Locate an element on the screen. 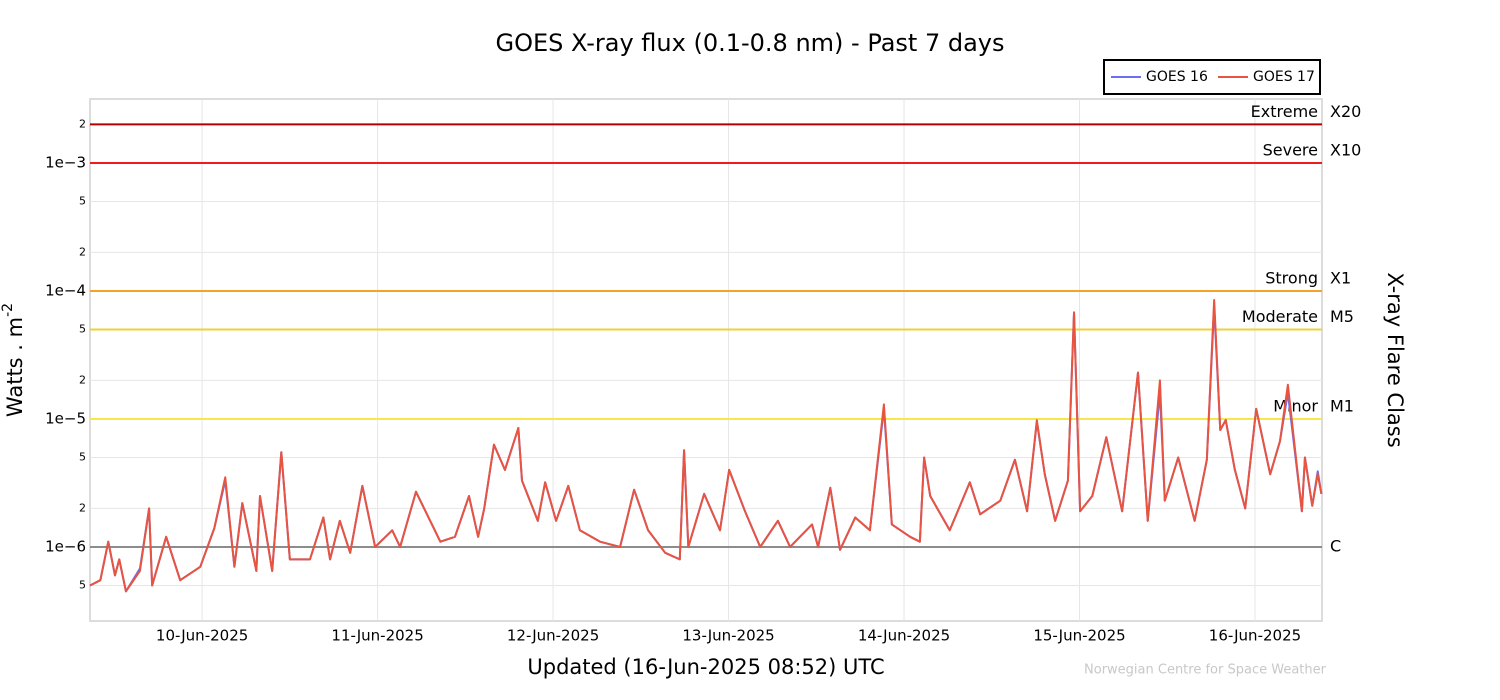 The width and height of the screenshot is (1500, 700). legend-label: GOES 16 is located at coordinates (1177, 77).